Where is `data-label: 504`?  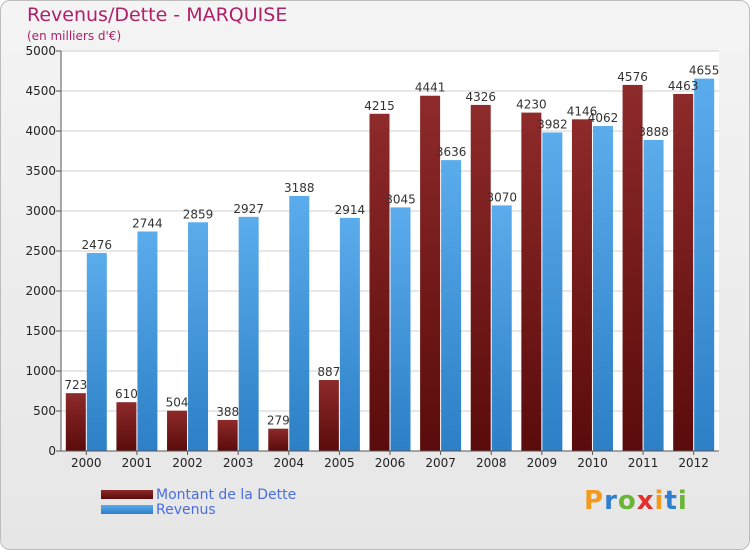
data-label: 504 is located at coordinates (177, 403).